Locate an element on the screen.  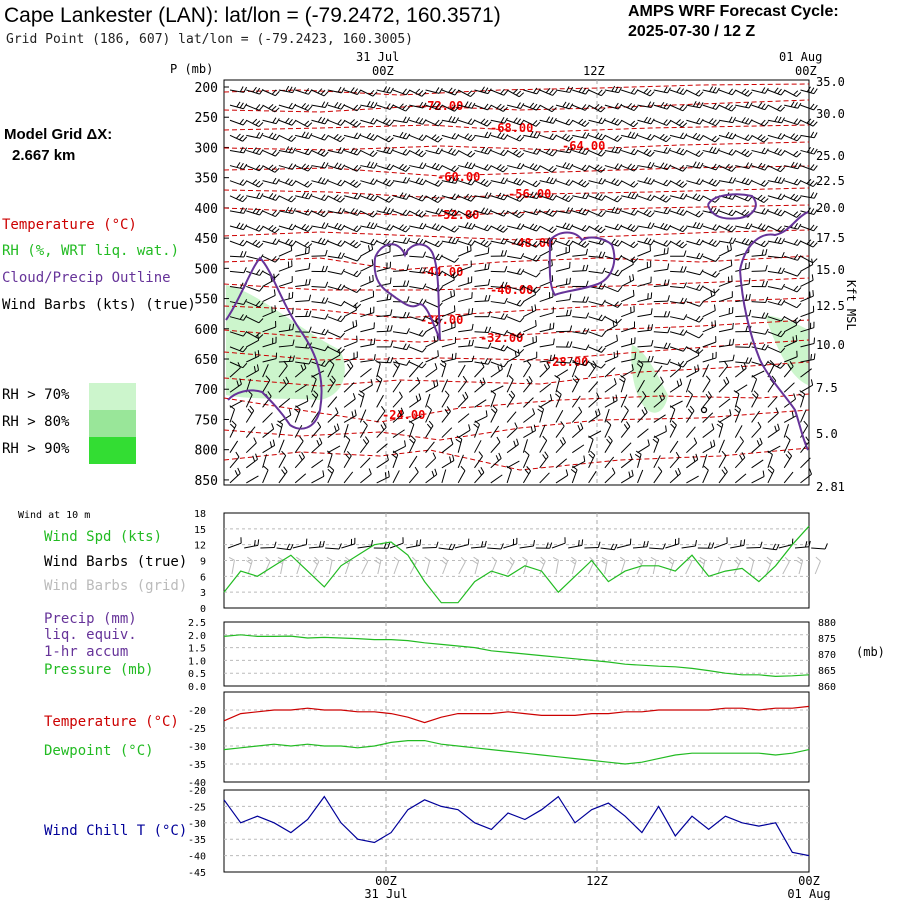
legend-precip: Precip (mm) is located at coordinates (90, 619).